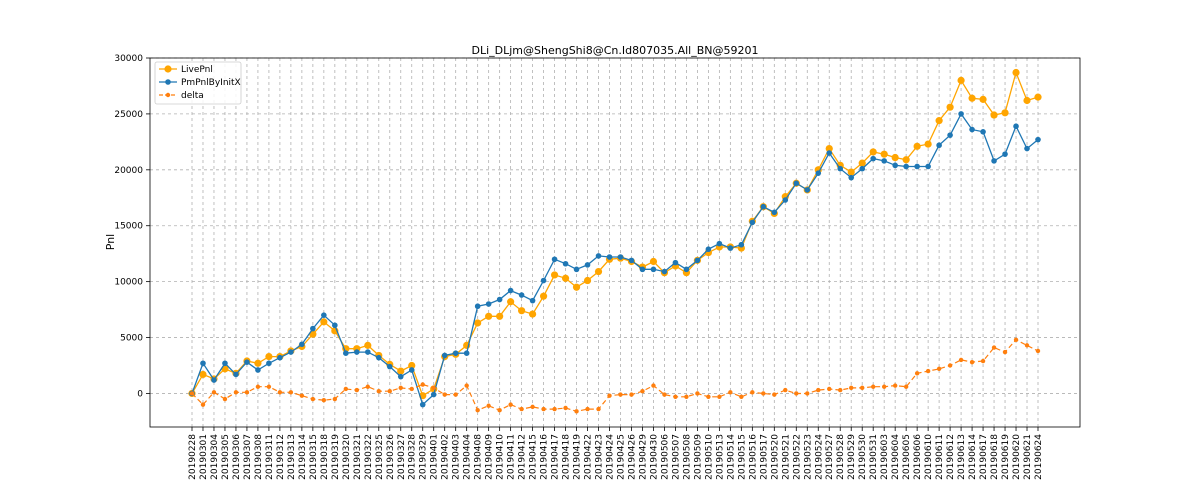  Describe the element at coordinates (720, 457) in the screenshot. I see `x-tick-label: 20190513` at that location.